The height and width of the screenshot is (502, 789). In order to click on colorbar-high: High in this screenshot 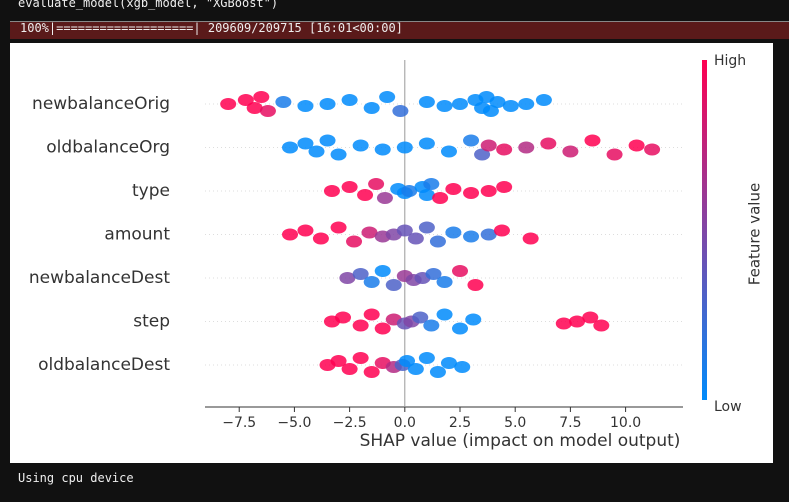, I will do `click(730, 61)`.